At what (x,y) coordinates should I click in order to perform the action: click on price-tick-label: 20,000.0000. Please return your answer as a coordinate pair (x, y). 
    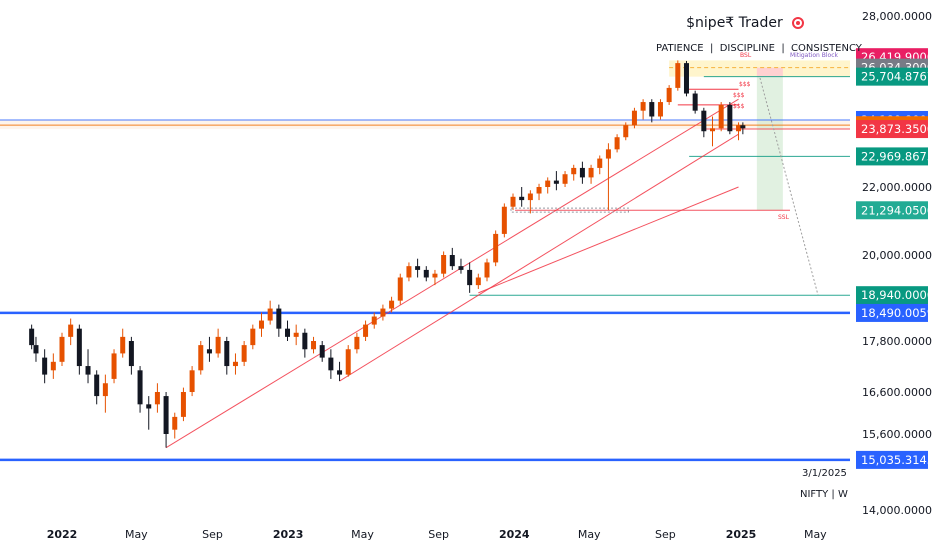
    Looking at the image, I should click on (897, 255).